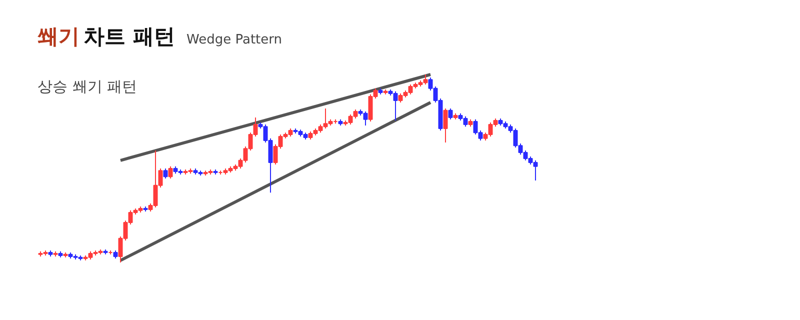  I want to click on annotation: 상승 쐐기 패턴, so click(88, 87).